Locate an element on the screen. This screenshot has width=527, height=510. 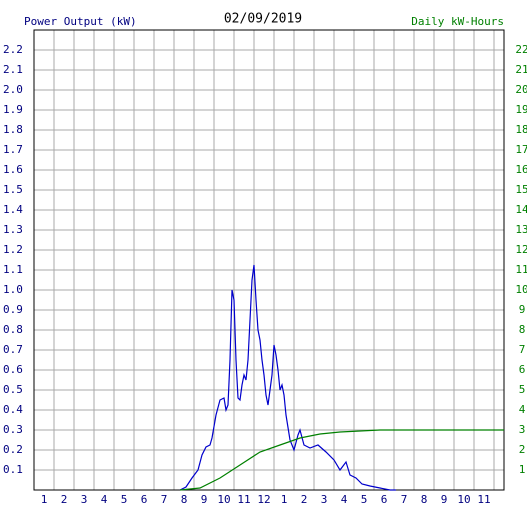
y-tick-label: 2.2 is located at coordinates (13, 49).